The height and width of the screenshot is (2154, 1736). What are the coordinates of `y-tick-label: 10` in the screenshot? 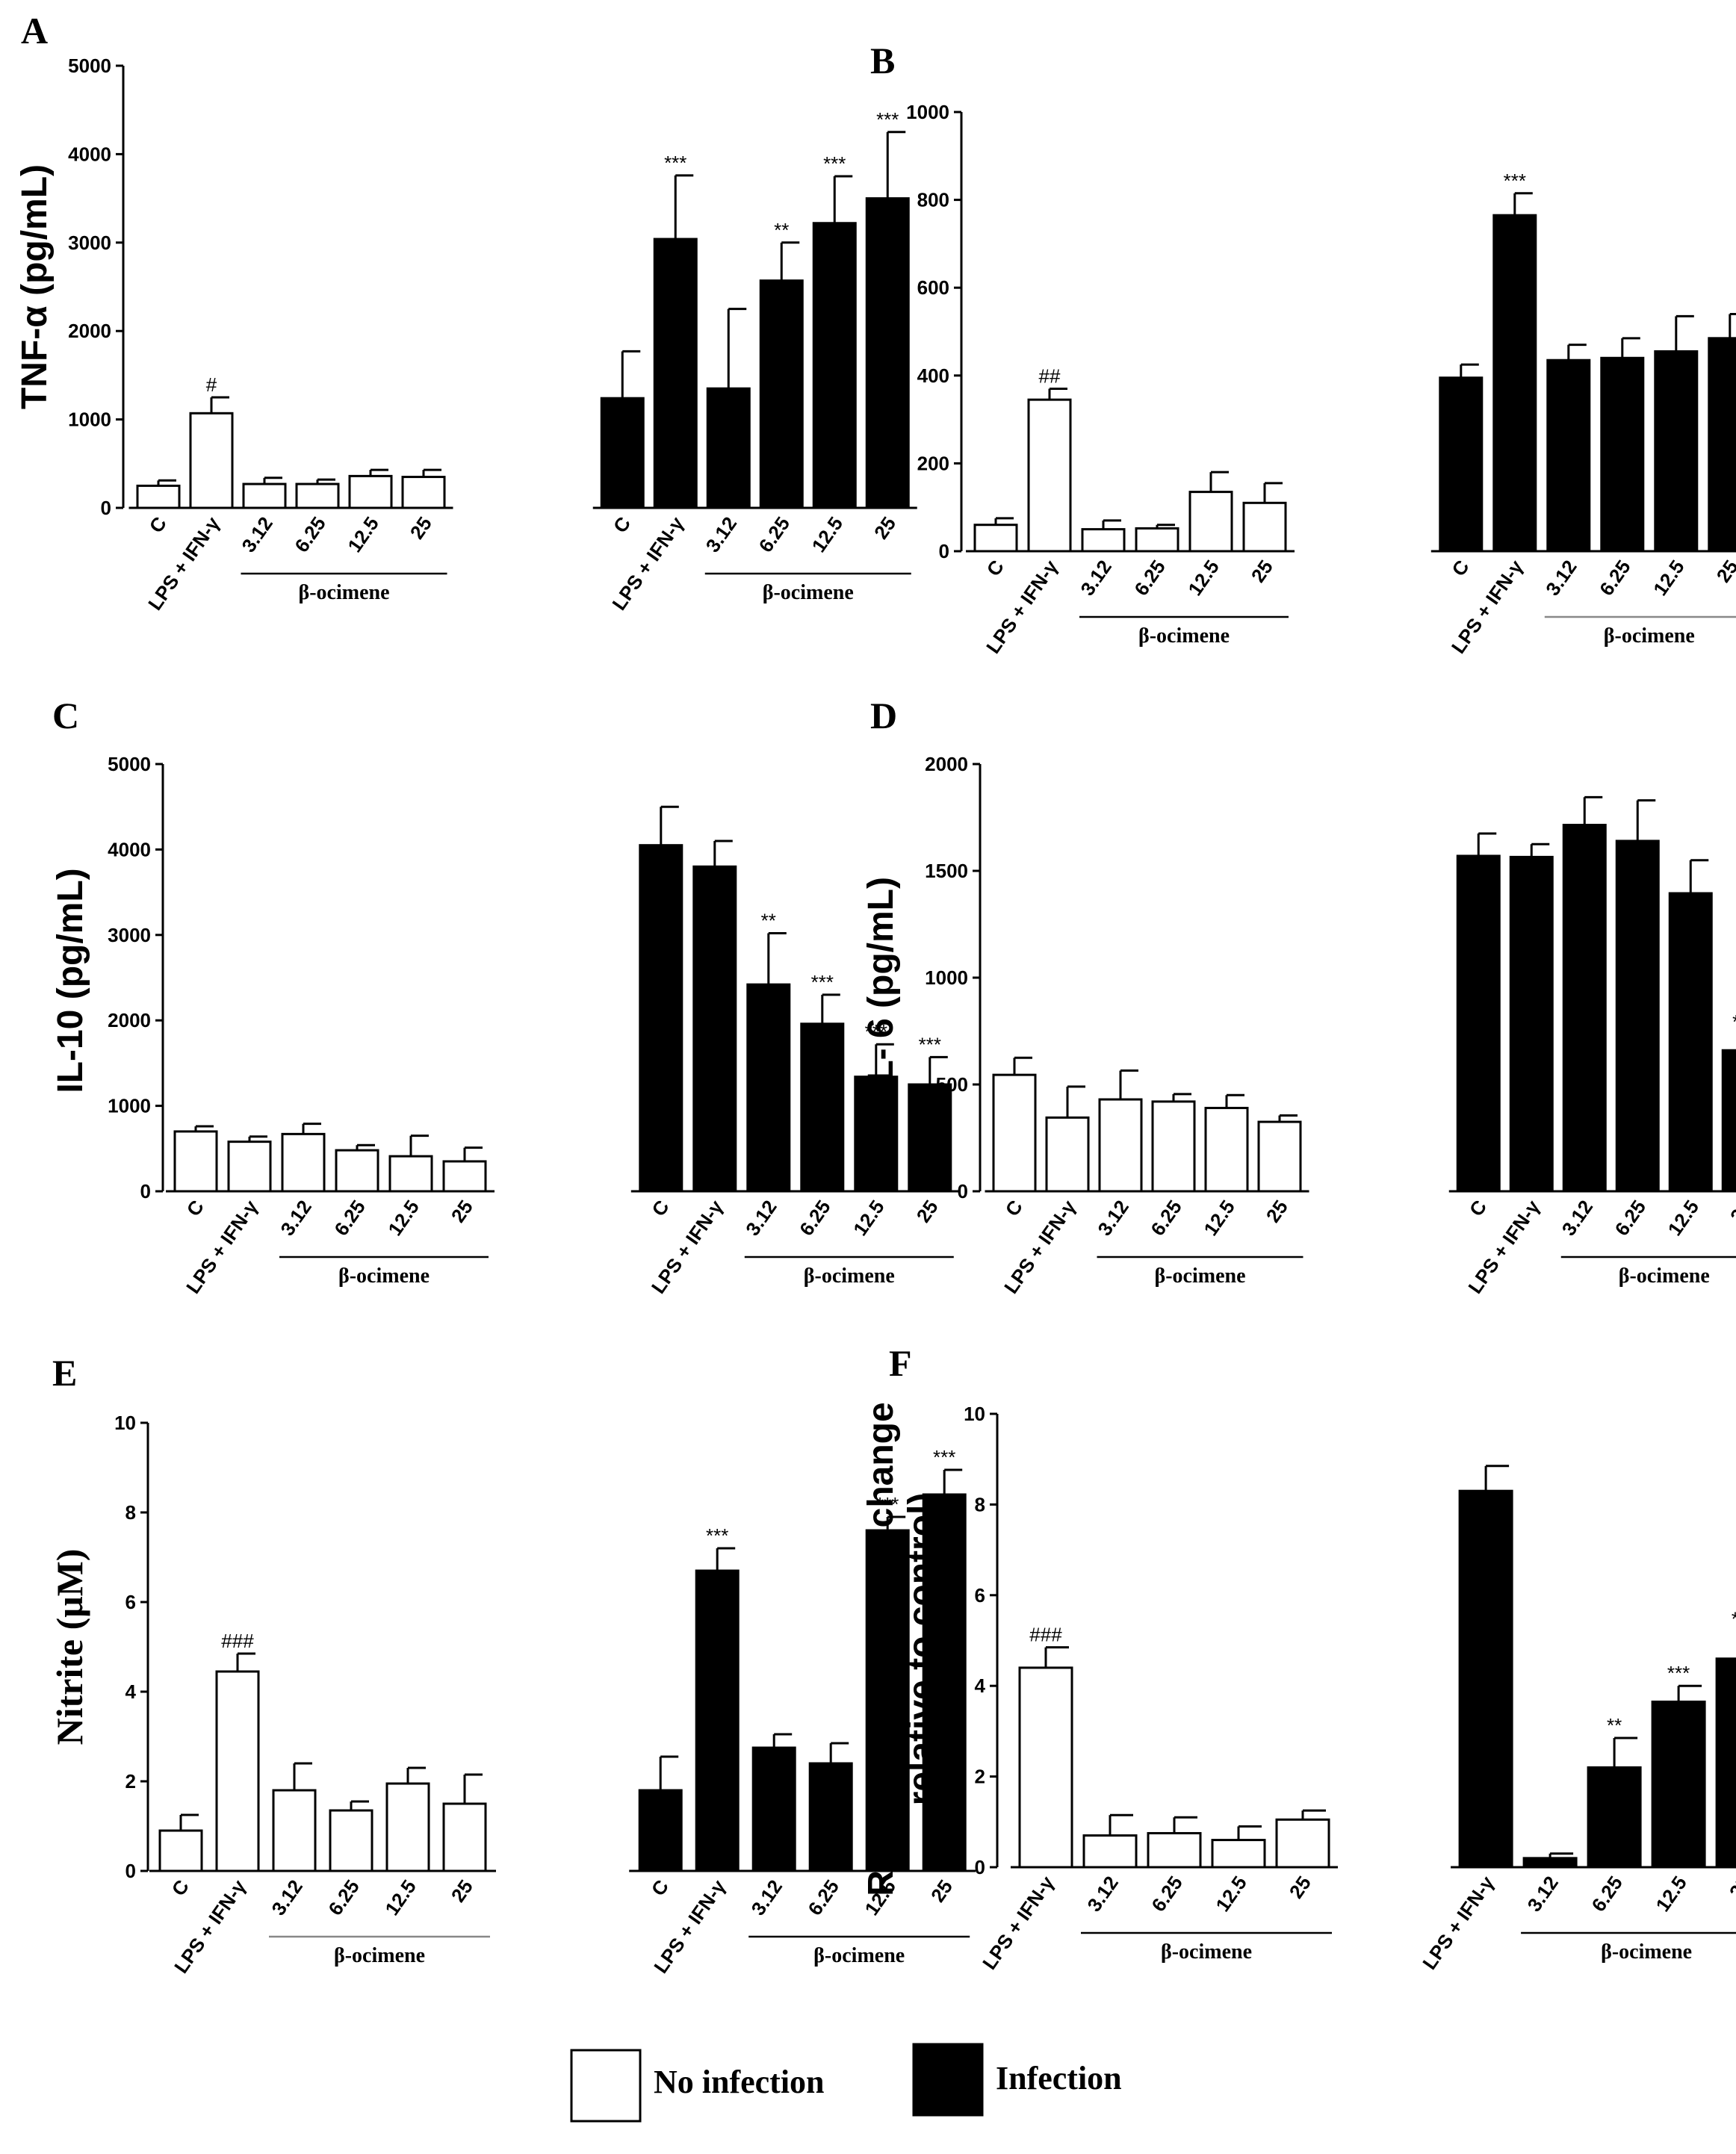 It's located at (125, 1423).